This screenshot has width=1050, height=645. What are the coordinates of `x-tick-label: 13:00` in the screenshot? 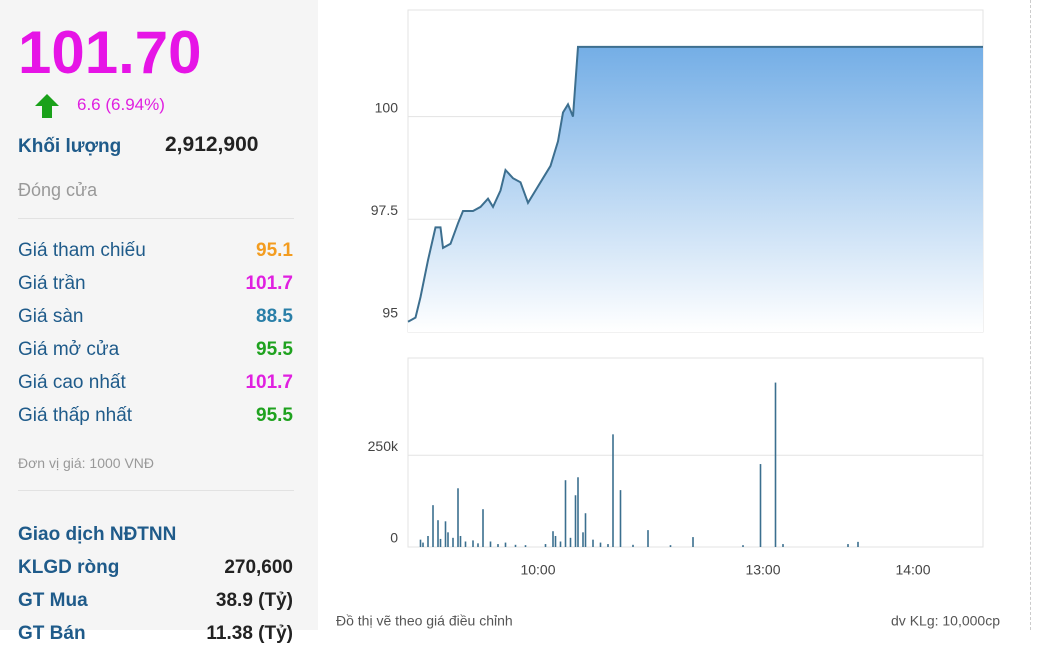 It's located at (762, 570).